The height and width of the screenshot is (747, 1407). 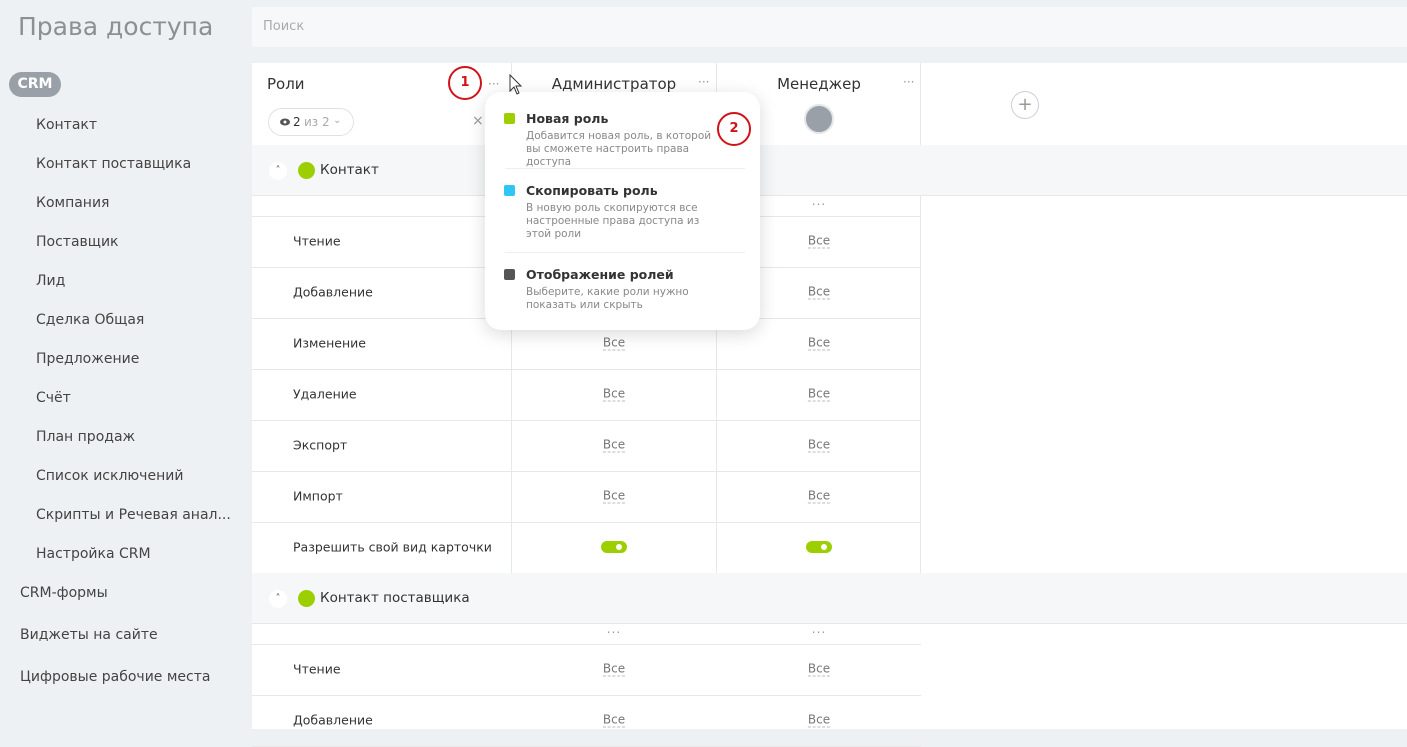 I want to click on sidebar-item: План продаж, so click(x=86, y=437).